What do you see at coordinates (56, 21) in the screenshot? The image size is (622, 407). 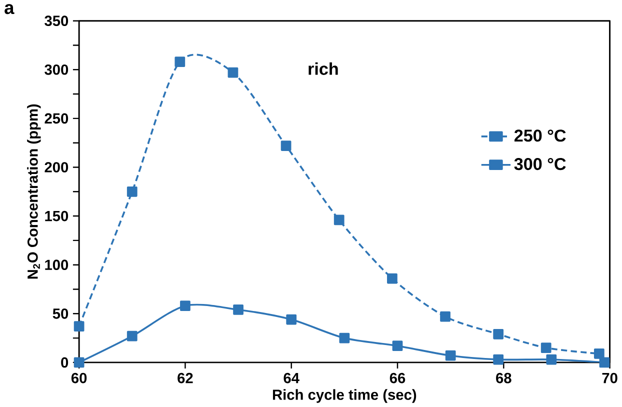 I see `y-tick-label: 350` at bounding box center [56, 21].